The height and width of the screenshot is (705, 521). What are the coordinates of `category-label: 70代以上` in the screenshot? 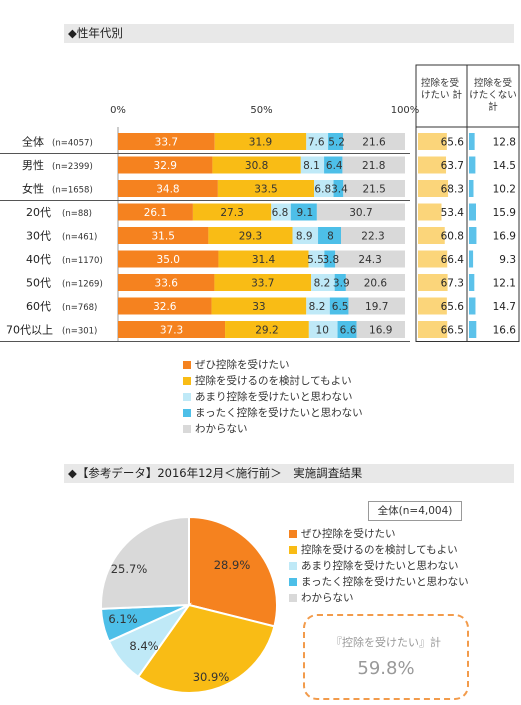 It's located at (29, 330).